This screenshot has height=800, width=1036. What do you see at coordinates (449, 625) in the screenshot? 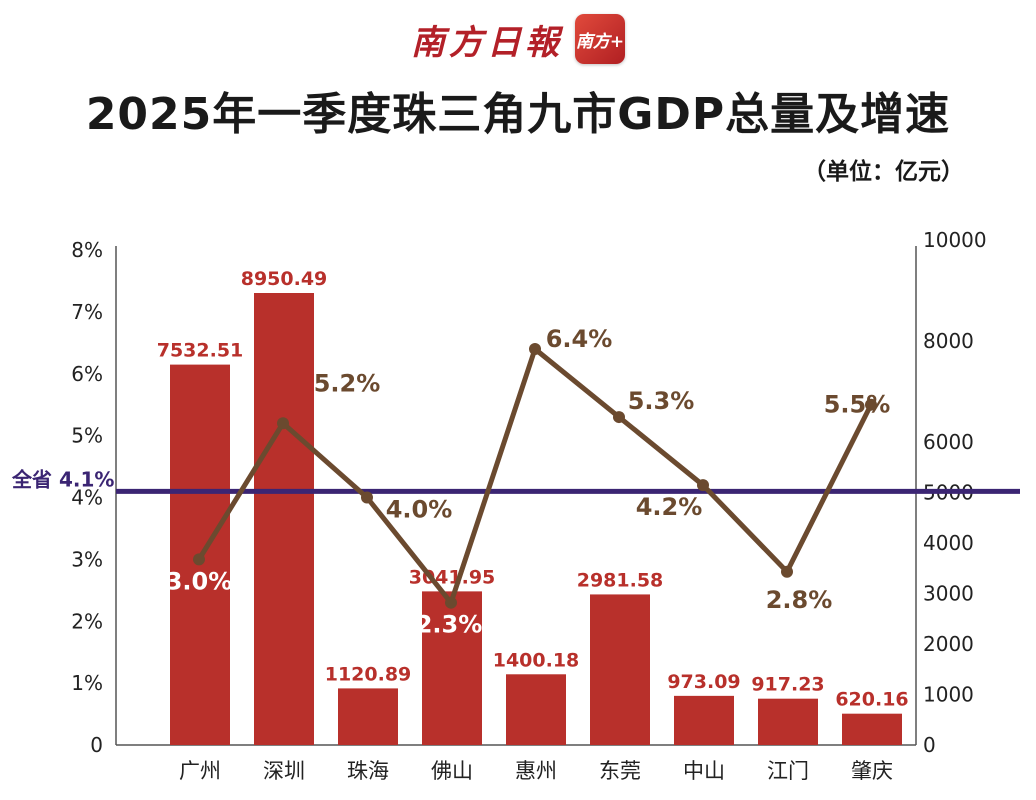
I see `growth-value-label: 2.3%` at bounding box center [449, 625].